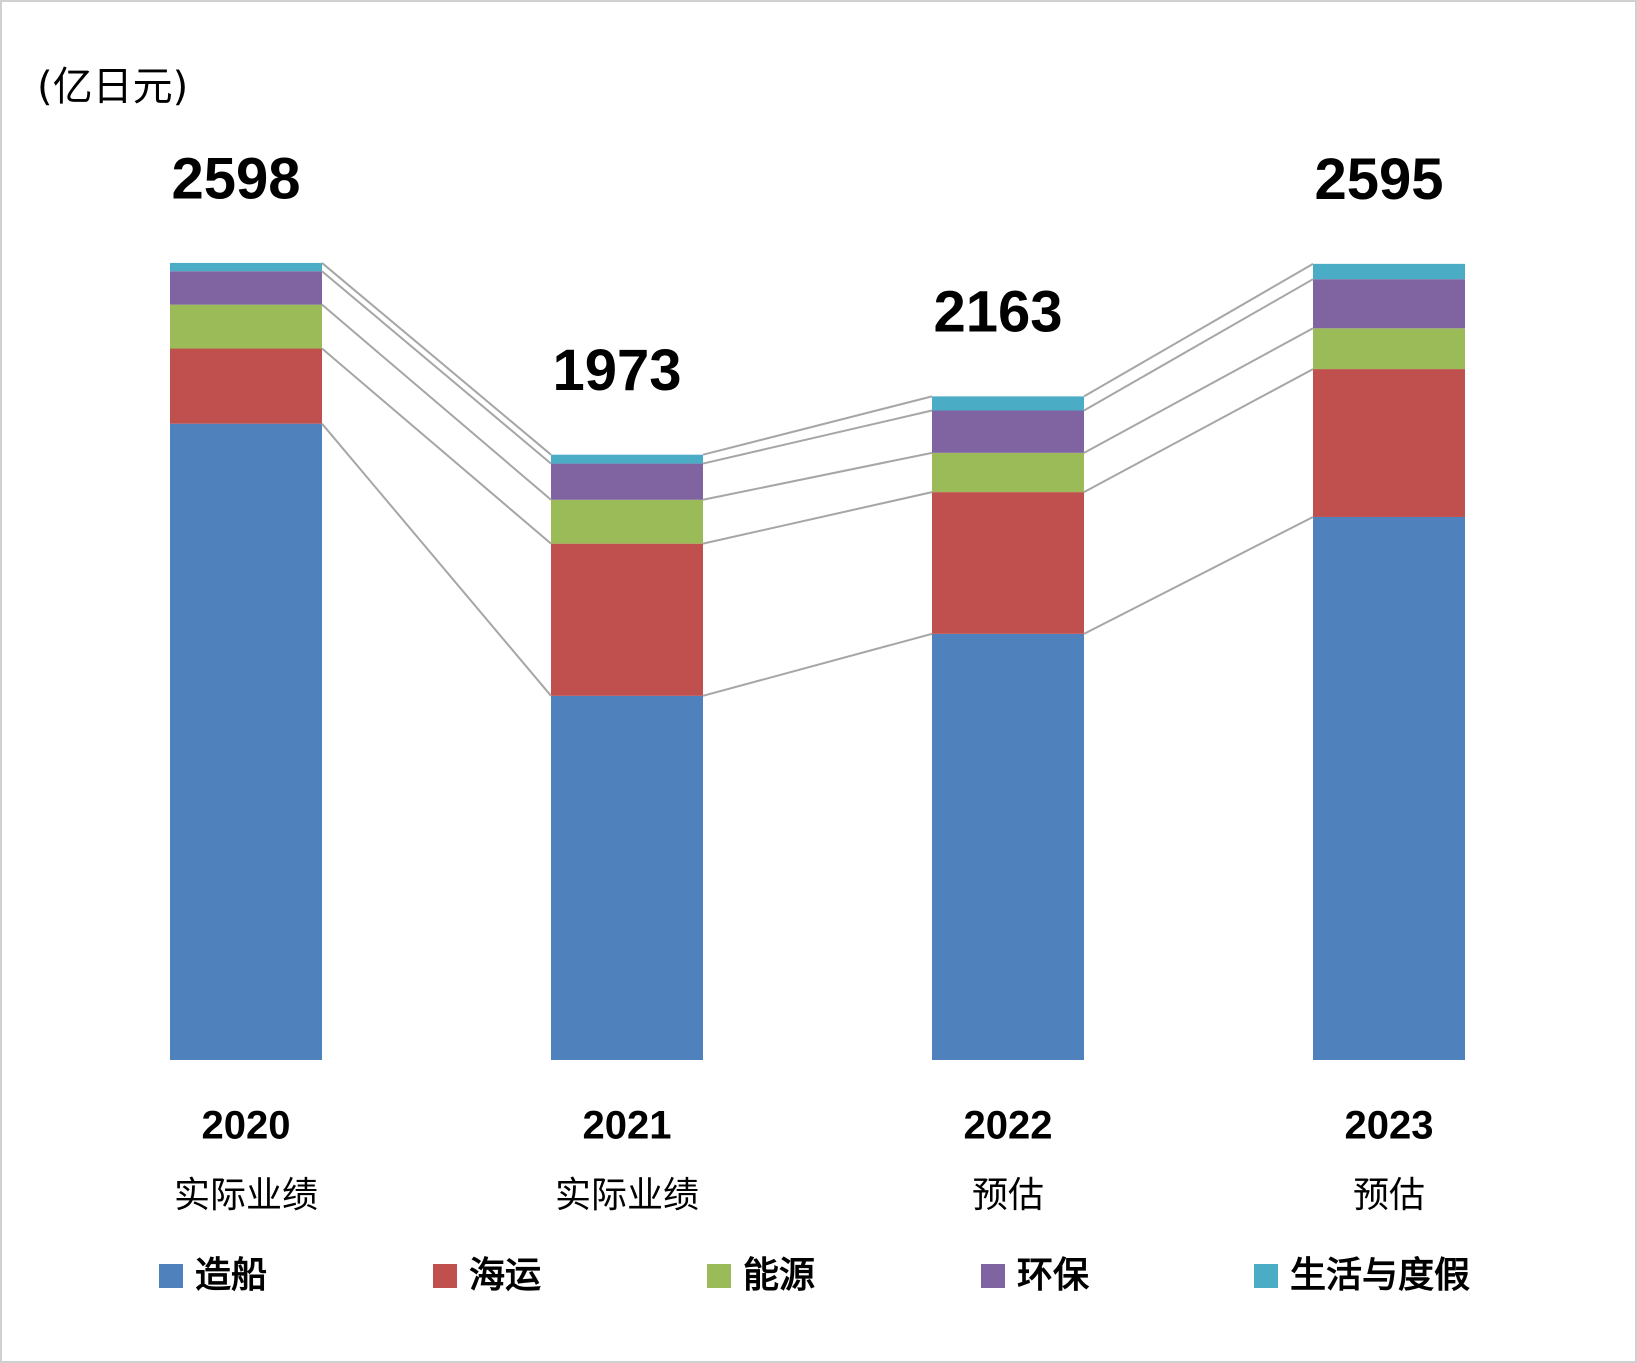 This screenshot has width=1637, height=1363. Describe the element at coordinates (1380, 1275) in the screenshot. I see `legend-label: 生活与度假` at that location.